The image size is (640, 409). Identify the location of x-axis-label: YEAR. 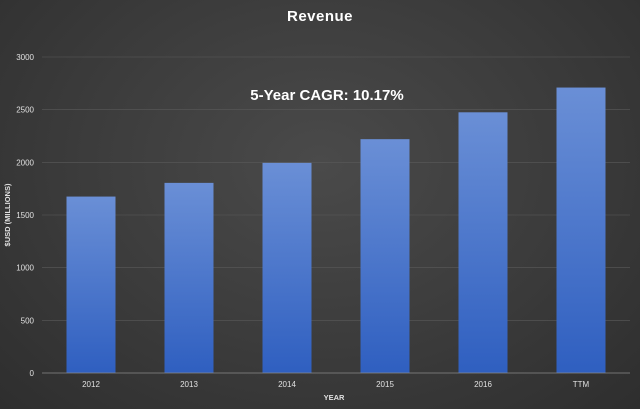
(334, 397).